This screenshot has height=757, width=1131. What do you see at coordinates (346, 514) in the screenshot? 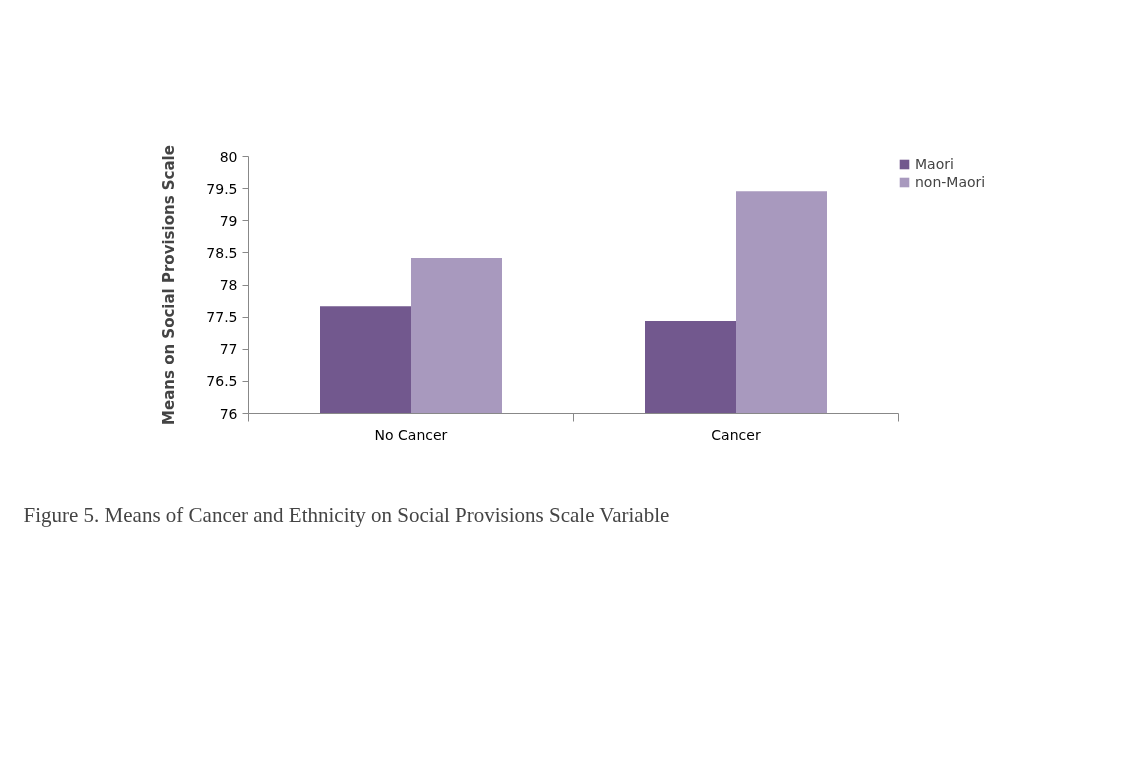
I see `caption: Figure 5. Means of Cancer and Ethnicity on Social Provisions Scale Variable` at bounding box center [346, 514].